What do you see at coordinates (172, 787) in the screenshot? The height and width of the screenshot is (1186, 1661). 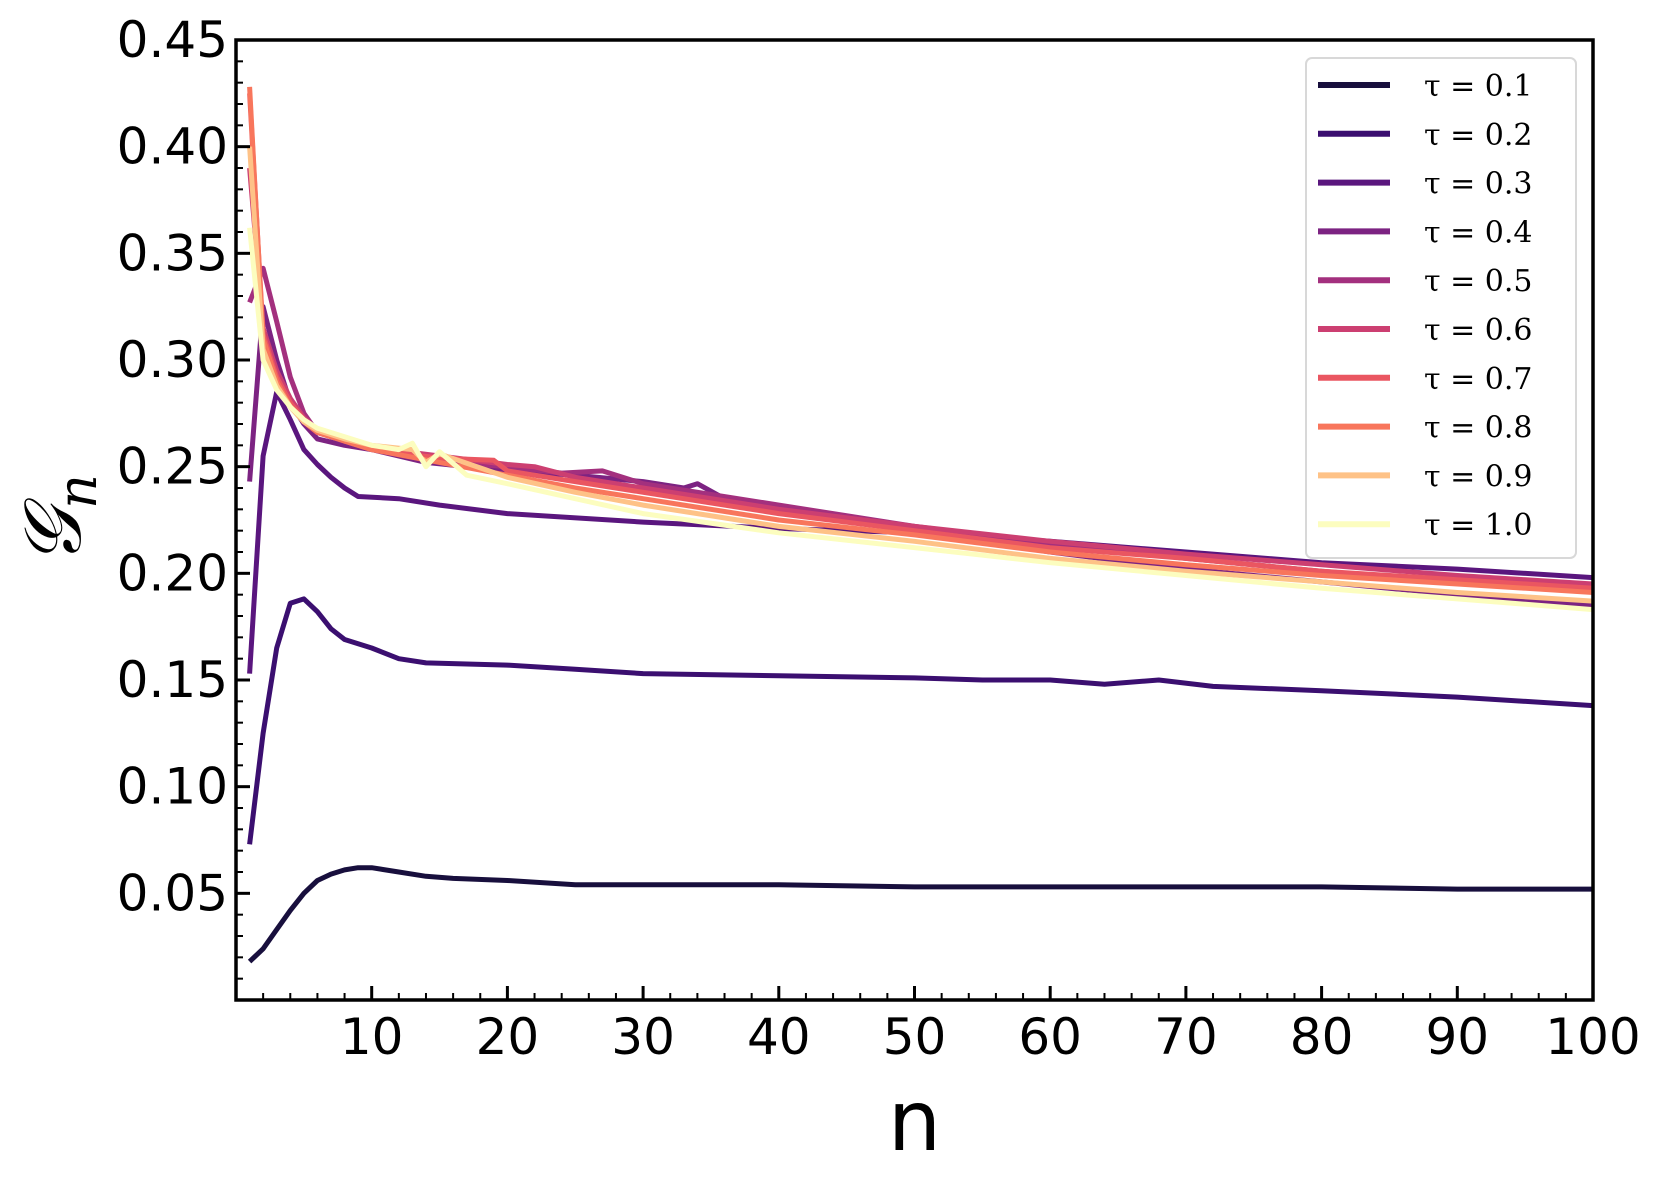 I see `y-tick-label: 0.10` at bounding box center [172, 787].